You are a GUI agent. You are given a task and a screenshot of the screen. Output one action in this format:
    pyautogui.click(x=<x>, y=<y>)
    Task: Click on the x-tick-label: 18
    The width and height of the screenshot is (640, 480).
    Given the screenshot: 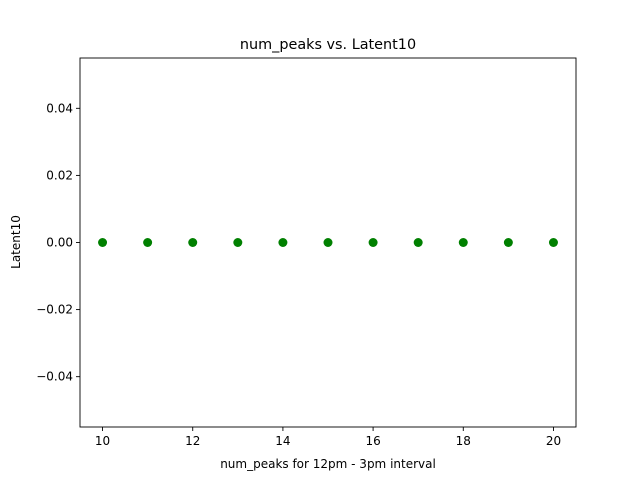 What is the action you would take?
    pyautogui.click(x=463, y=441)
    